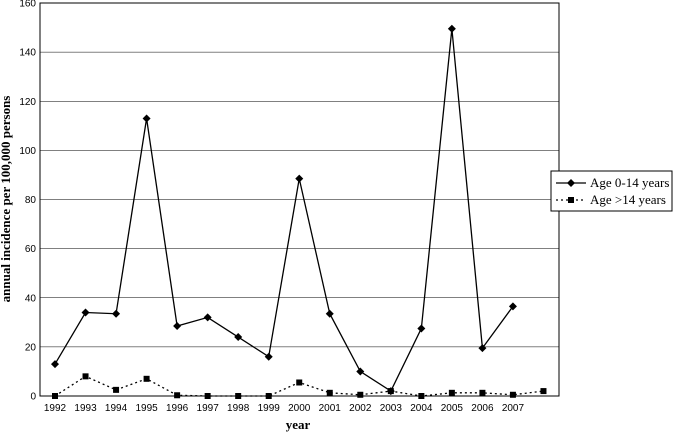  Describe the element at coordinates (27, 5) in the screenshot. I see `y-tick-label: 160` at that location.